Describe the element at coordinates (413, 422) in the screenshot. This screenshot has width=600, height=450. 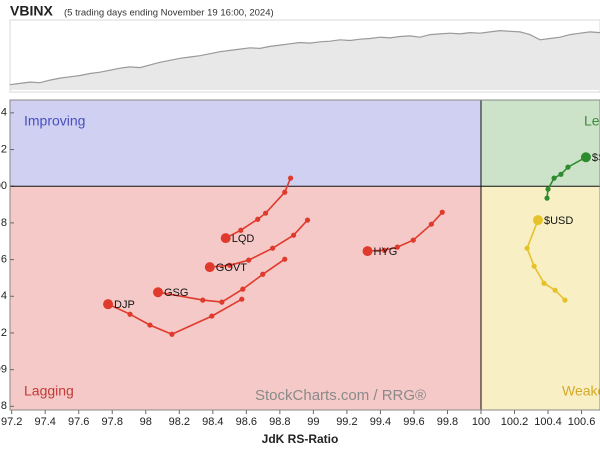
I see `x-tick-label: 99.6` at that location.